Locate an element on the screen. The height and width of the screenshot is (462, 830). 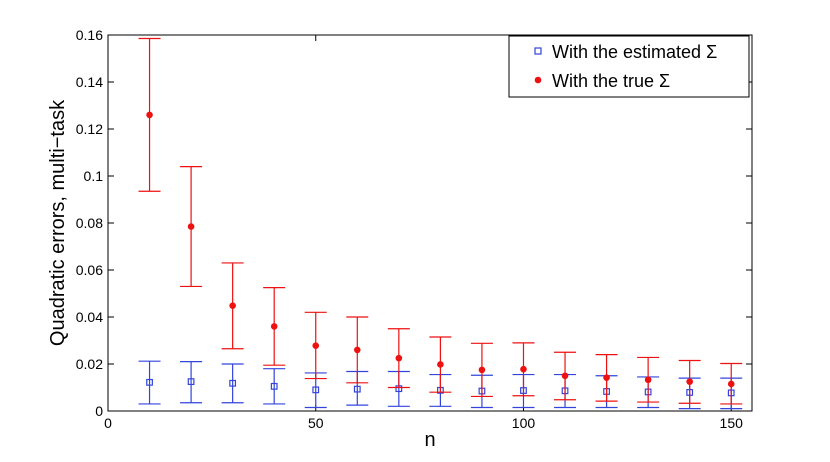
x-axis-label: n is located at coordinates (429, 440).